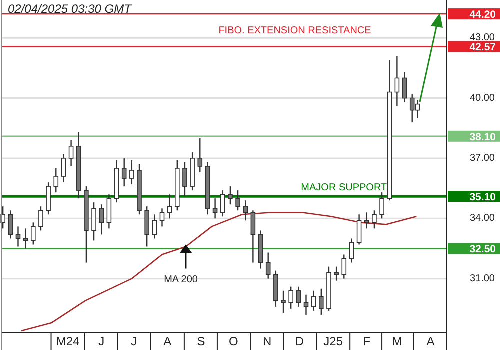 The height and width of the screenshot is (350, 500). What do you see at coordinates (483, 15) in the screenshot?
I see `ref-line-label: 44.20` at bounding box center [483, 15].